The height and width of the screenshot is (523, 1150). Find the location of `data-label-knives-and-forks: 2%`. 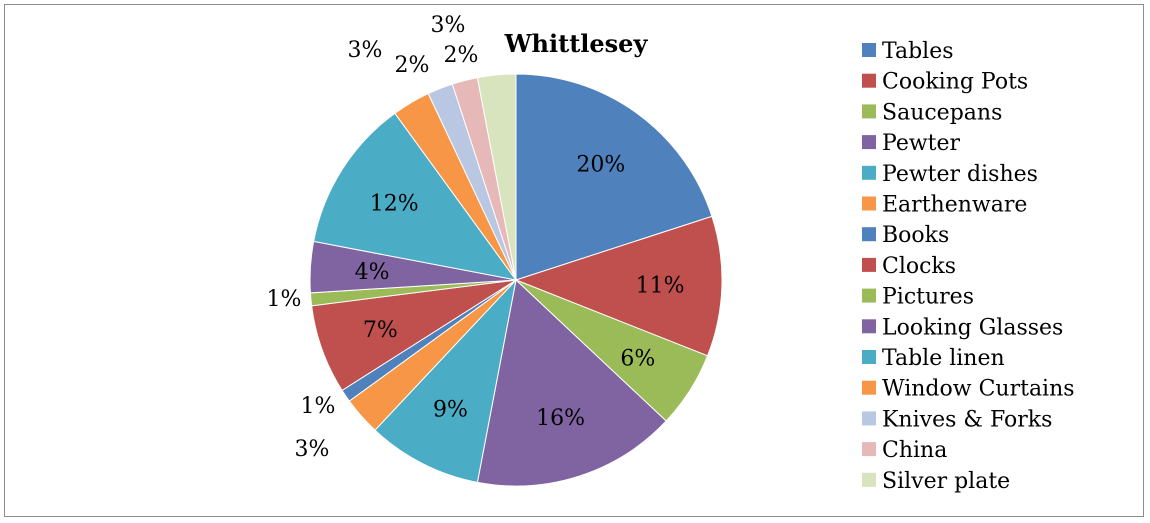

data-label-knives-and-forks: 2% is located at coordinates (412, 65).